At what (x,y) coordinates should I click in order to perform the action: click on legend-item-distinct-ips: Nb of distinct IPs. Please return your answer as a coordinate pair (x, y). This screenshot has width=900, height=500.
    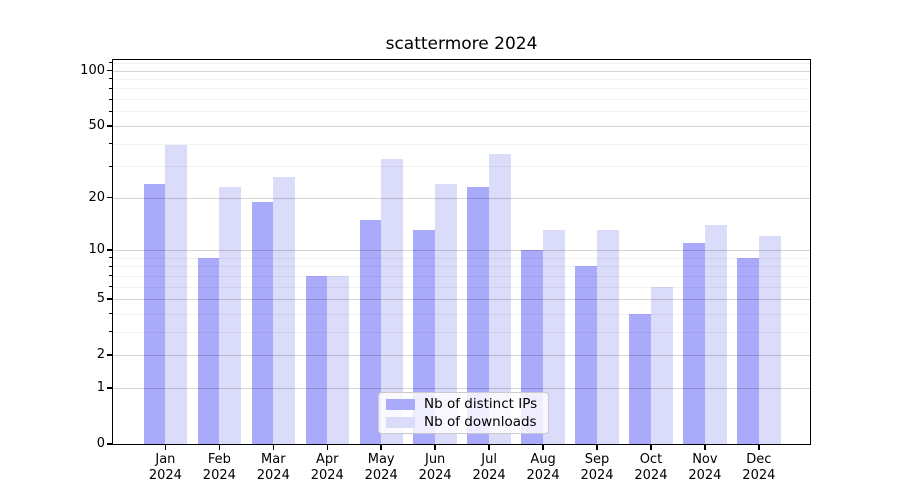
    Looking at the image, I should click on (467, 403).